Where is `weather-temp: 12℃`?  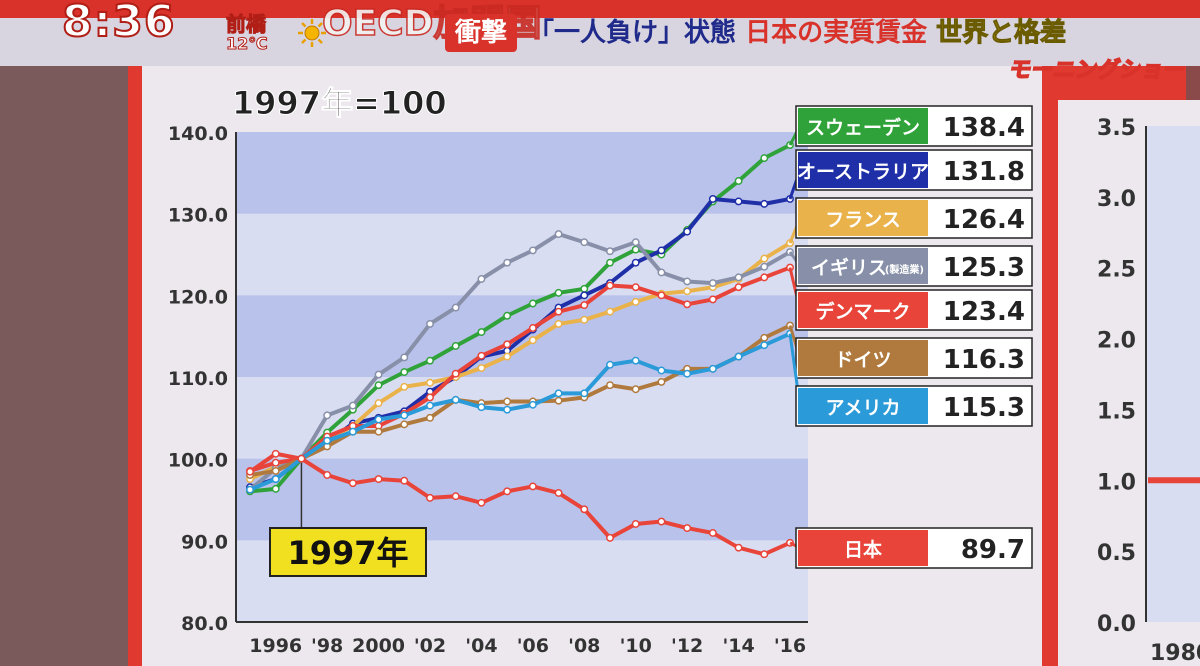
weather-temp: 12℃ is located at coordinates (247, 44).